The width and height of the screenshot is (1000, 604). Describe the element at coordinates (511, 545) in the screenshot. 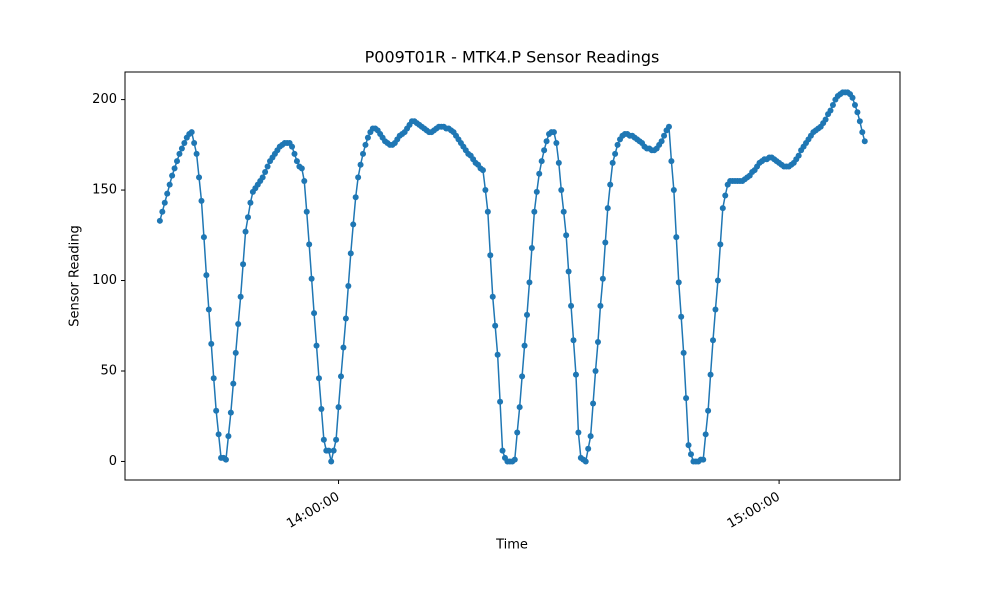

I see `x-axis-label: Time` at that location.